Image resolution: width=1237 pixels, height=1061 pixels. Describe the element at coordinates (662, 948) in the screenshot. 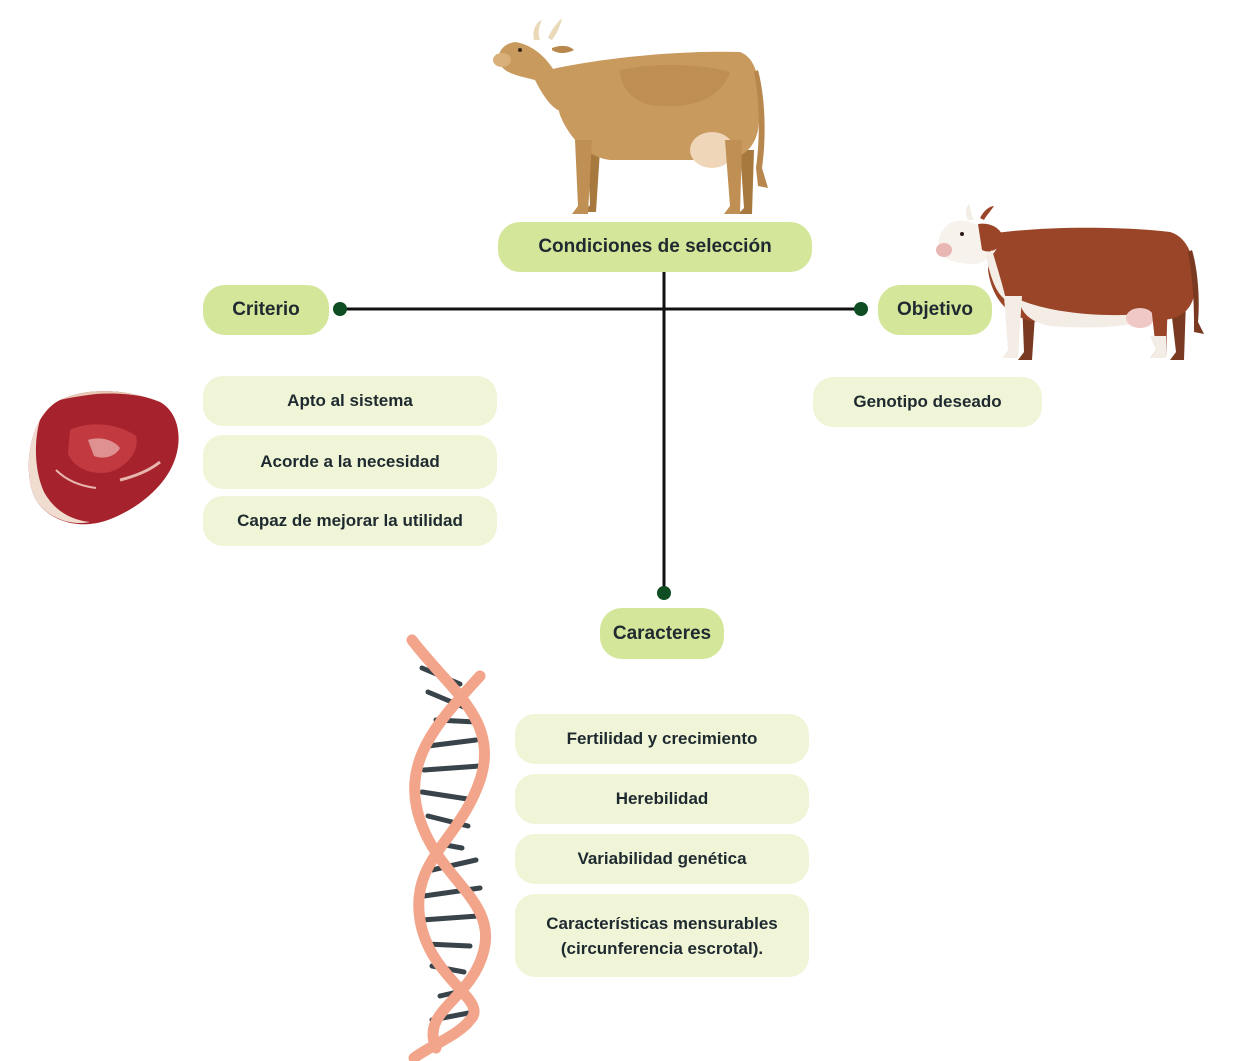

I see `caracteres-item-label-line2: (circunferencia escrotal).` at that location.